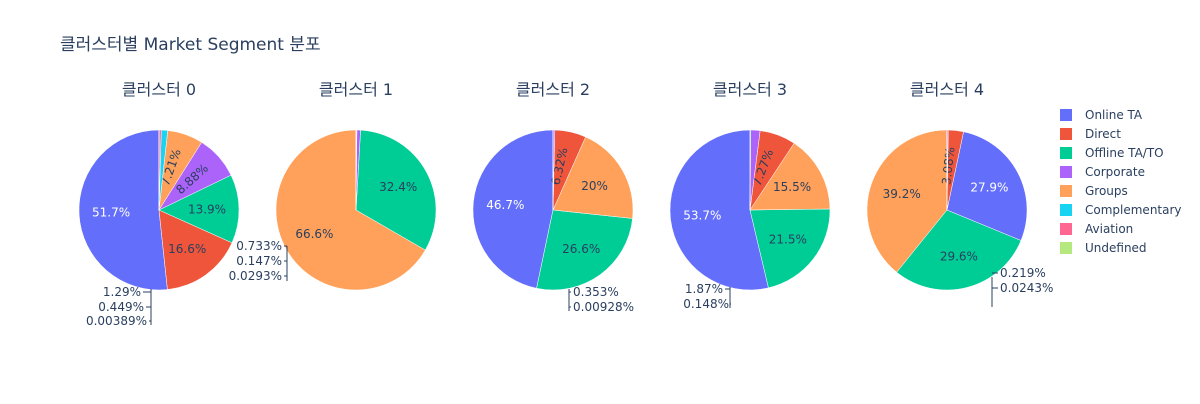 This screenshot has width=1200, height=404. I want to click on legend-item-corporate: Corporate, so click(1102, 172).